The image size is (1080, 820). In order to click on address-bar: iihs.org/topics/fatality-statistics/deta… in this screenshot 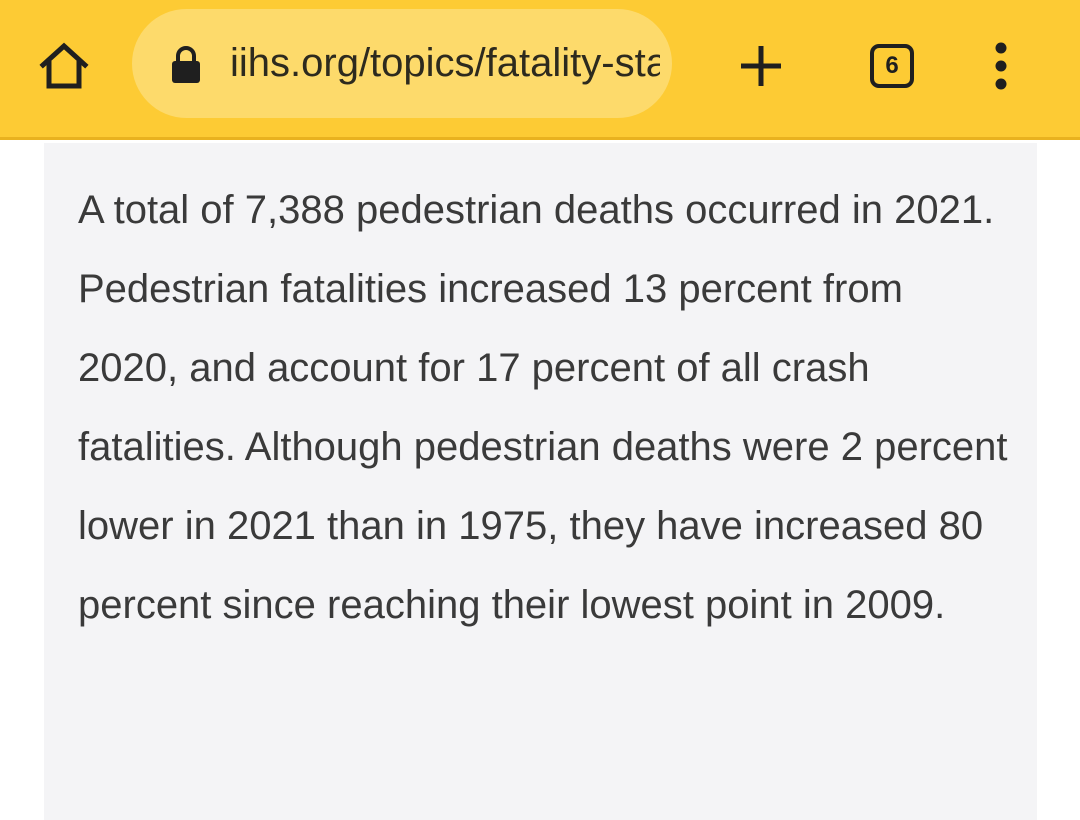, I will do `click(402, 63)`.